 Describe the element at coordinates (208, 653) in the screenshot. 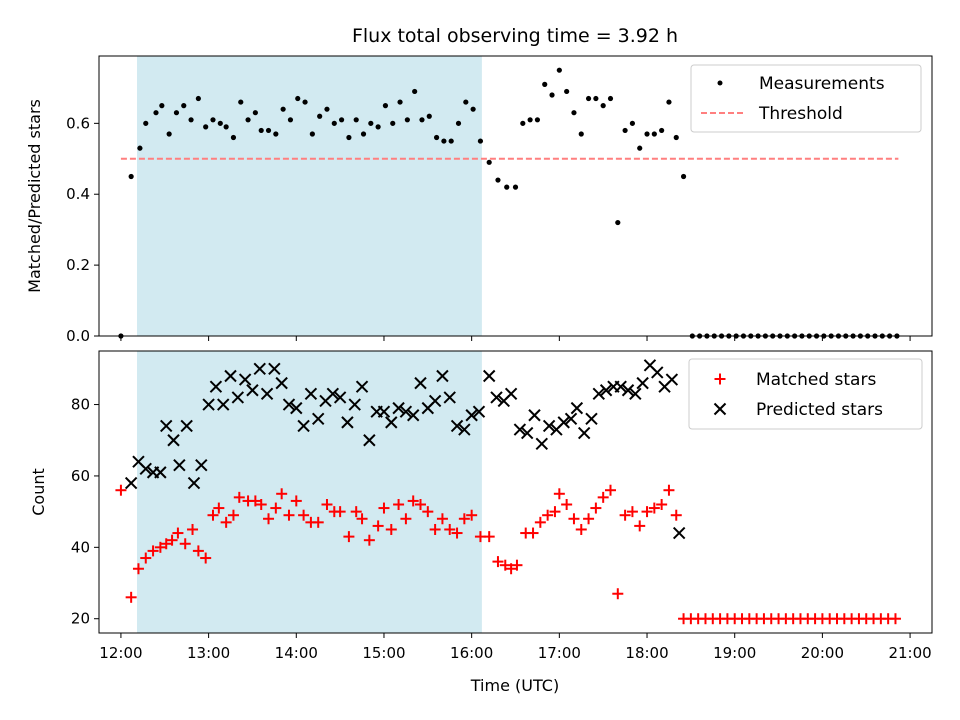

I see `x-tick-label: 13:00` at that location.